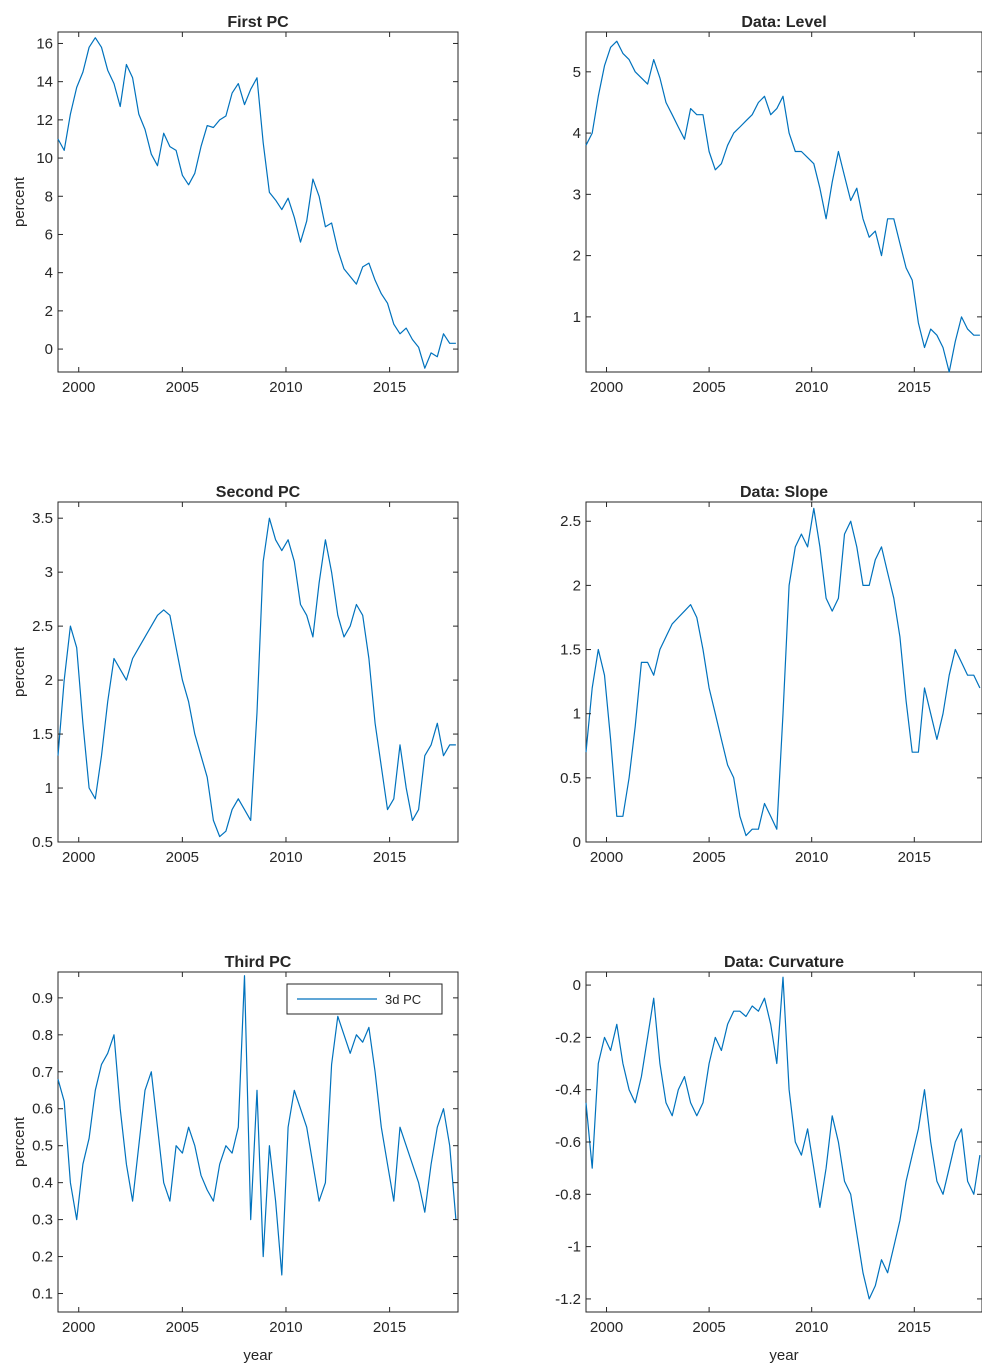  Describe the element at coordinates (568, 1037) in the screenshot. I see `y-tick-label: -0.2` at that location.